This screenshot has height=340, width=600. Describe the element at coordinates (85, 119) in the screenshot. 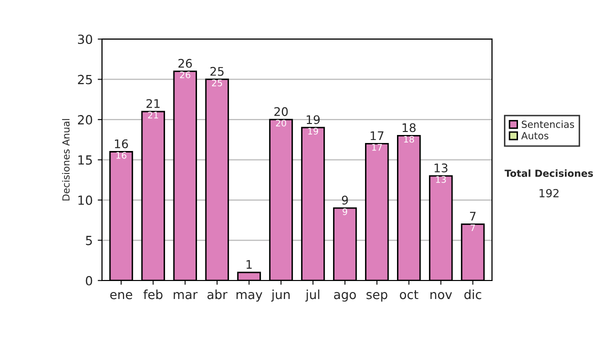

I see `y-tick-label: 20` at that location.